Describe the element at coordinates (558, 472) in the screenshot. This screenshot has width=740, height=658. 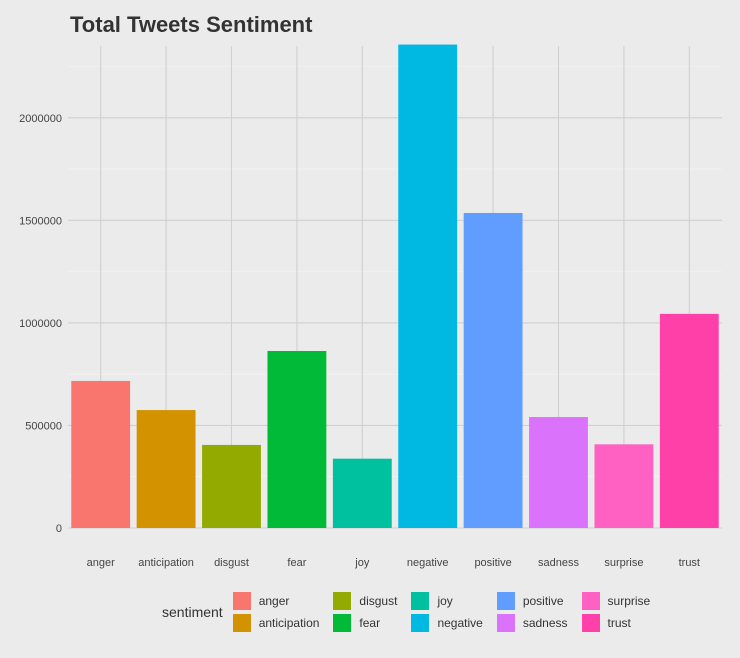
I see `bar-sadness` at that location.